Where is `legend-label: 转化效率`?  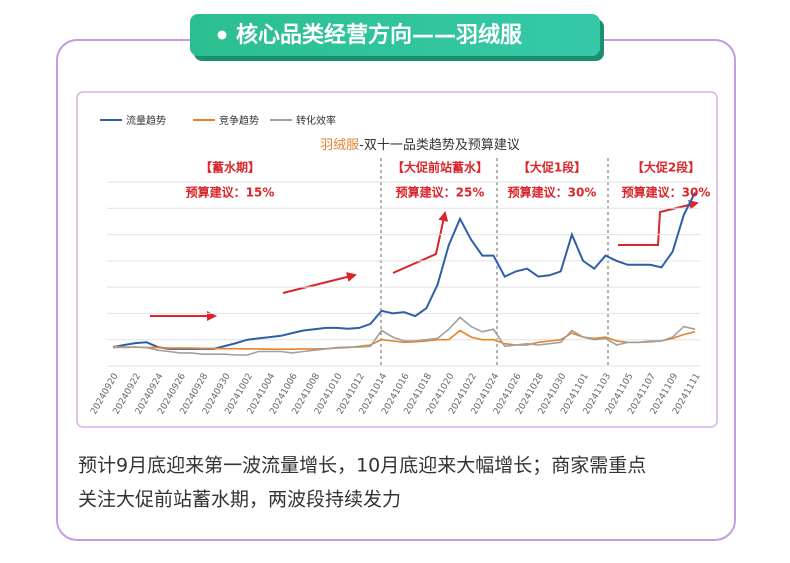 legend-label: 转化效率 is located at coordinates (316, 120).